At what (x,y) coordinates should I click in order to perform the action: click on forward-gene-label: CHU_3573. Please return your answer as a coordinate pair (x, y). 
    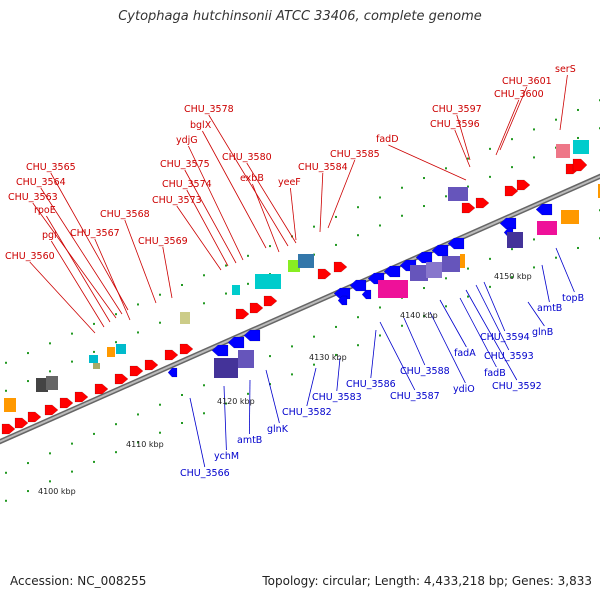
    Looking at the image, I should click on (177, 200).